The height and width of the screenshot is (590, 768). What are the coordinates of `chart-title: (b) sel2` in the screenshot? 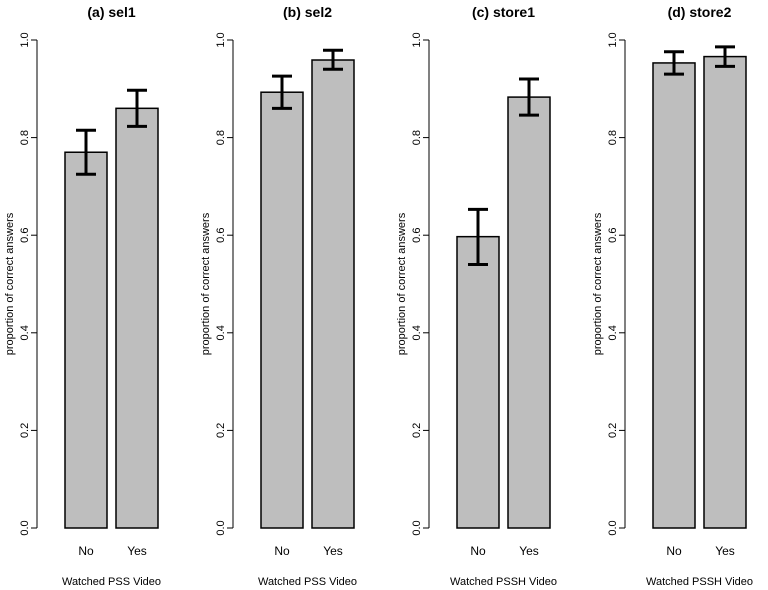 It's located at (307, 12).